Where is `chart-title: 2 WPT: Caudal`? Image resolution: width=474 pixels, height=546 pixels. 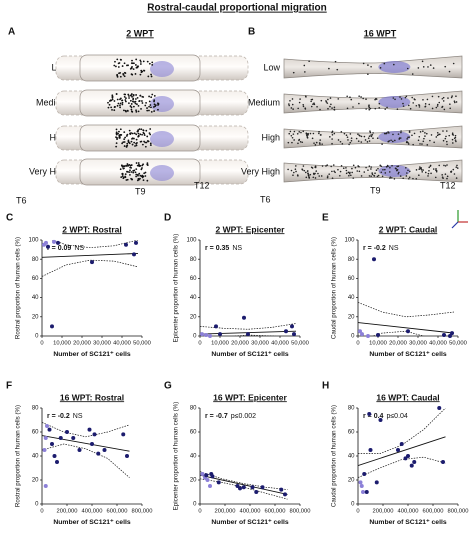 chart-title: 2 WPT: Caudal is located at coordinates (408, 229).